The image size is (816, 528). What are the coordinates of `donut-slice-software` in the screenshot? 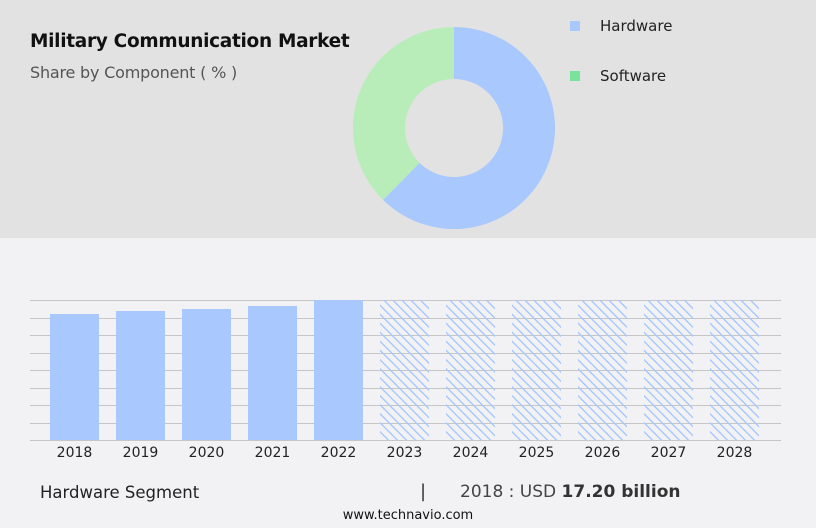 It's located at (403, 113).